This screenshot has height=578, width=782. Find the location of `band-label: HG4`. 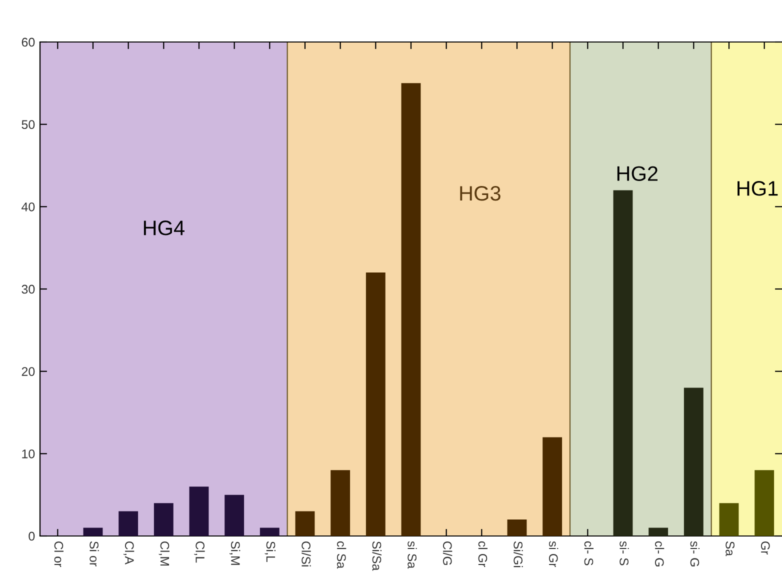

band-label: HG4 is located at coordinates (164, 228).